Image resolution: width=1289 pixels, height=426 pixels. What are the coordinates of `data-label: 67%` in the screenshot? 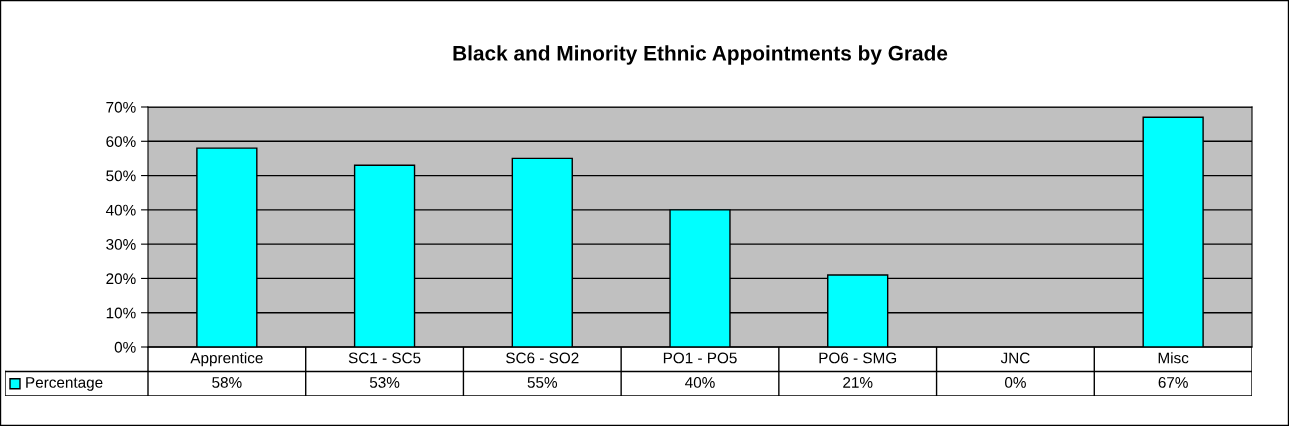 It's located at (1173, 382).